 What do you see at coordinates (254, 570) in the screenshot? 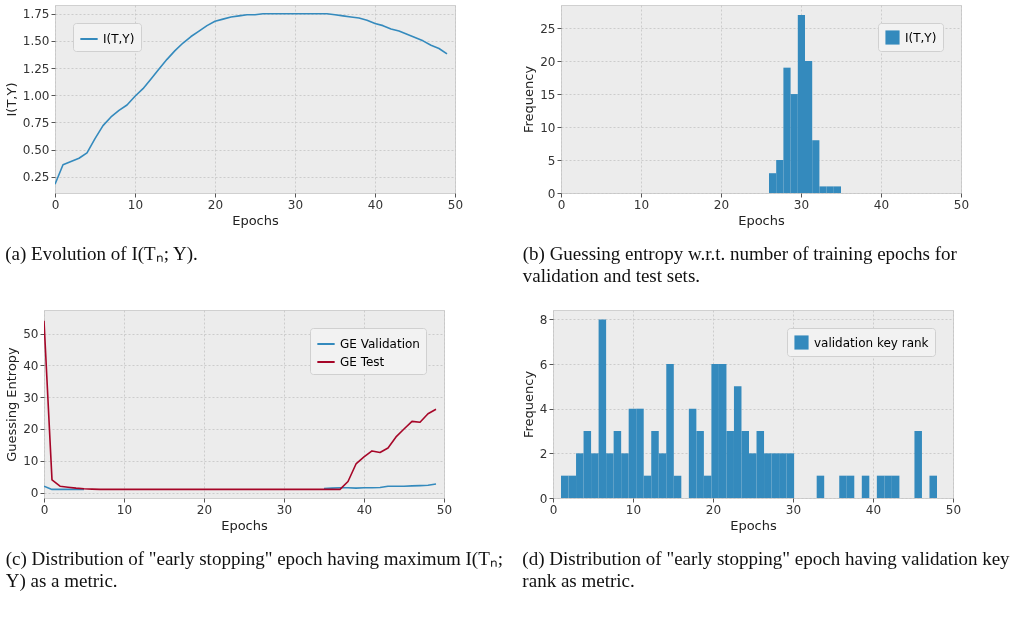
I see `text: (c) Distribution of "early stopping" epoch having maximum I(Tₙ; Y) as a metric.` at bounding box center [254, 570].